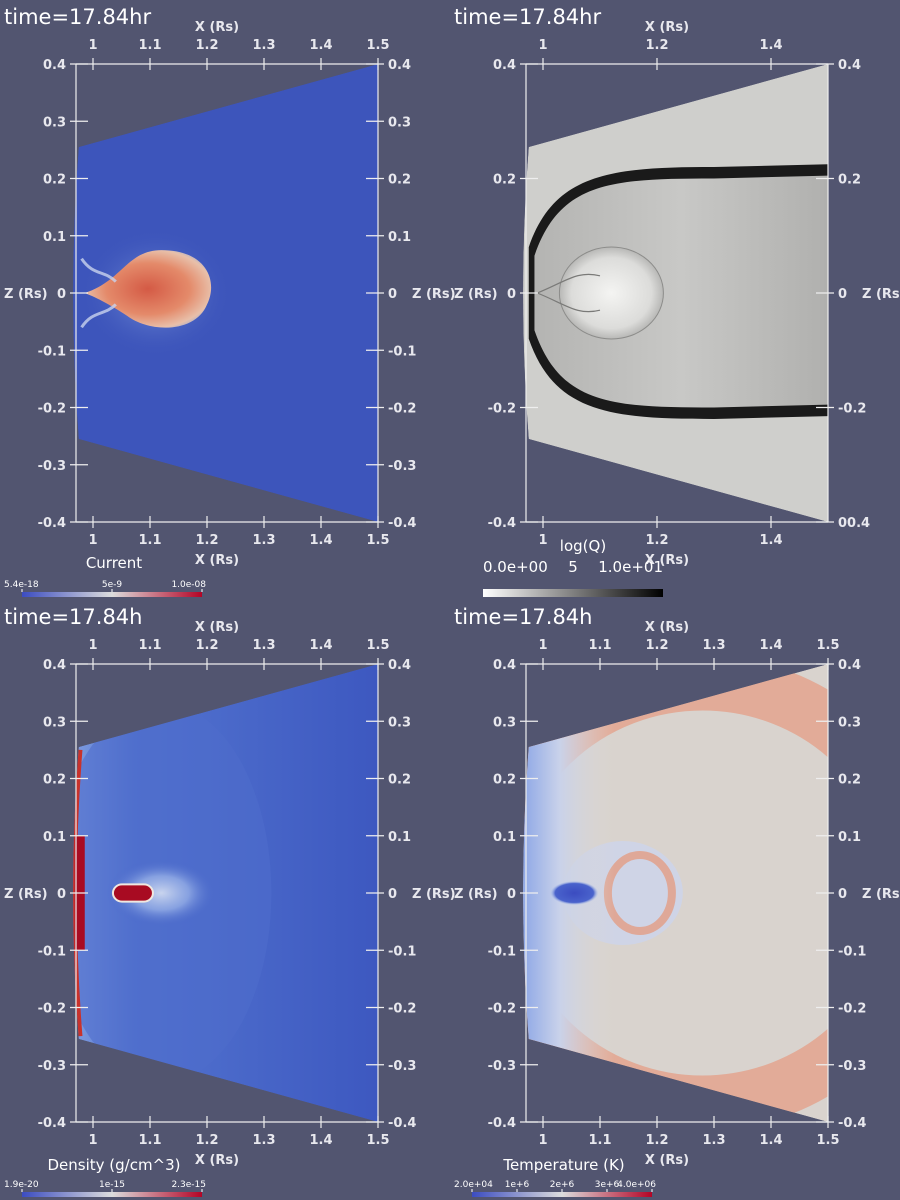  I want to click on colorbar-tick-label: 5.4e-18, so click(21, 585).